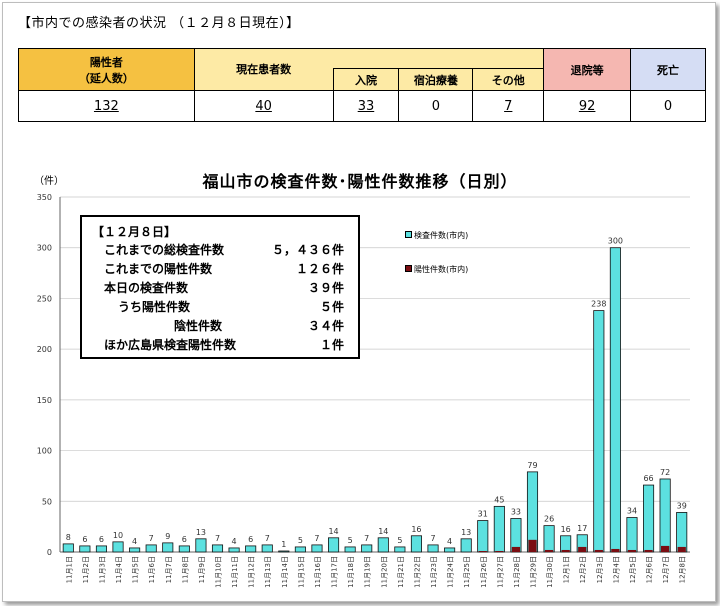 This screenshot has height=606, width=720. What do you see at coordinates (159, 23) in the screenshot?
I see `page-title: 【市内での感染者の状況 （１２月８日現在）】` at bounding box center [159, 23].